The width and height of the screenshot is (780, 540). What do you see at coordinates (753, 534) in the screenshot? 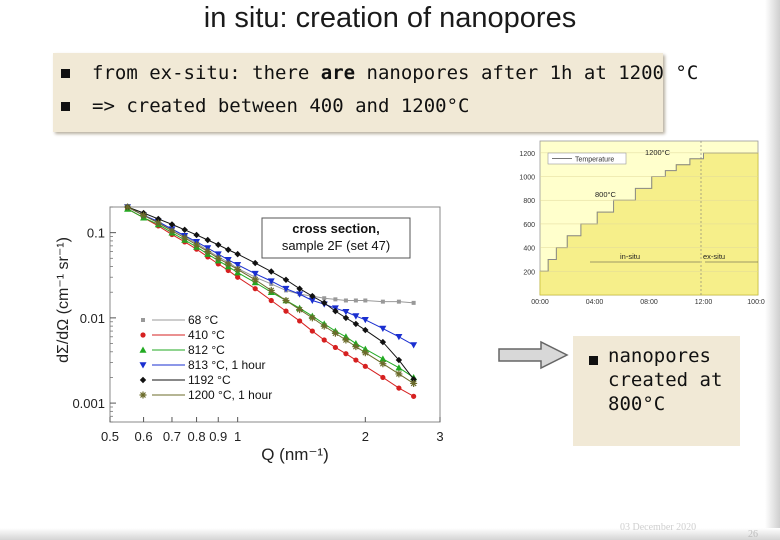
I see `page-number: 26` at bounding box center [753, 534].